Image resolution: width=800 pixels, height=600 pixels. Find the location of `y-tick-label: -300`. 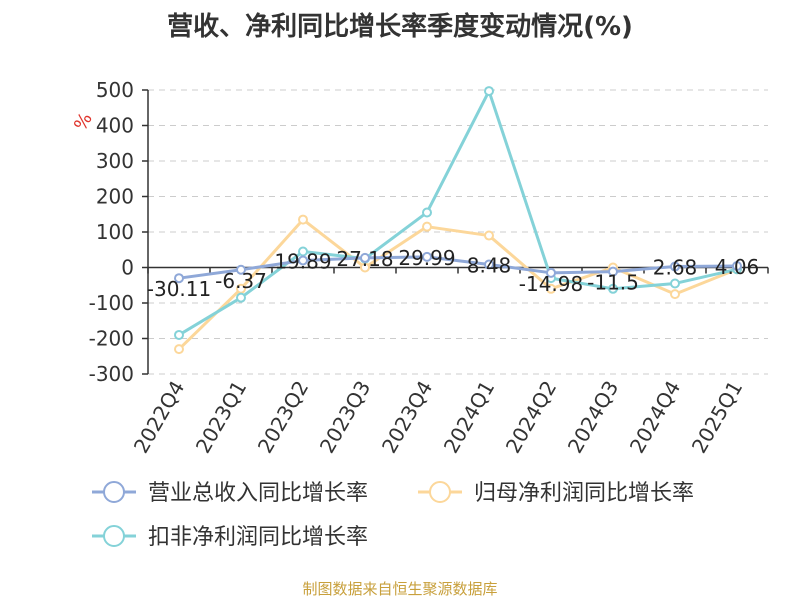

y-tick-label: -300 is located at coordinates (111, 374).